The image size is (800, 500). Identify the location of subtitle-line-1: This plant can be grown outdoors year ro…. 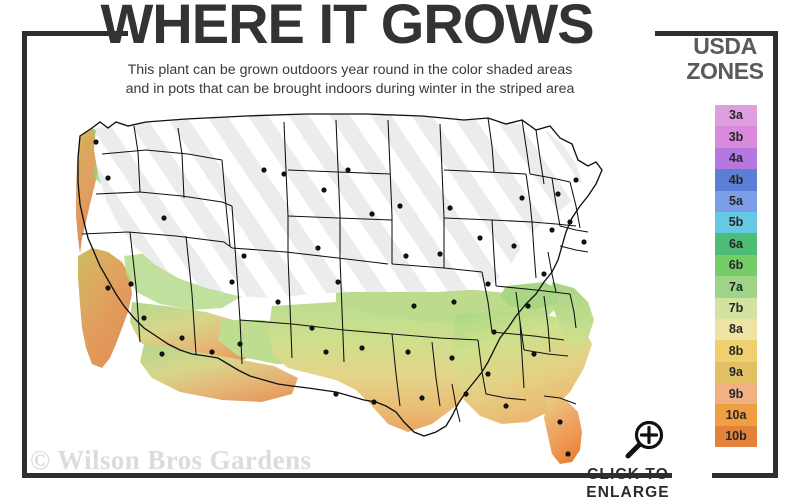
(350, 70).